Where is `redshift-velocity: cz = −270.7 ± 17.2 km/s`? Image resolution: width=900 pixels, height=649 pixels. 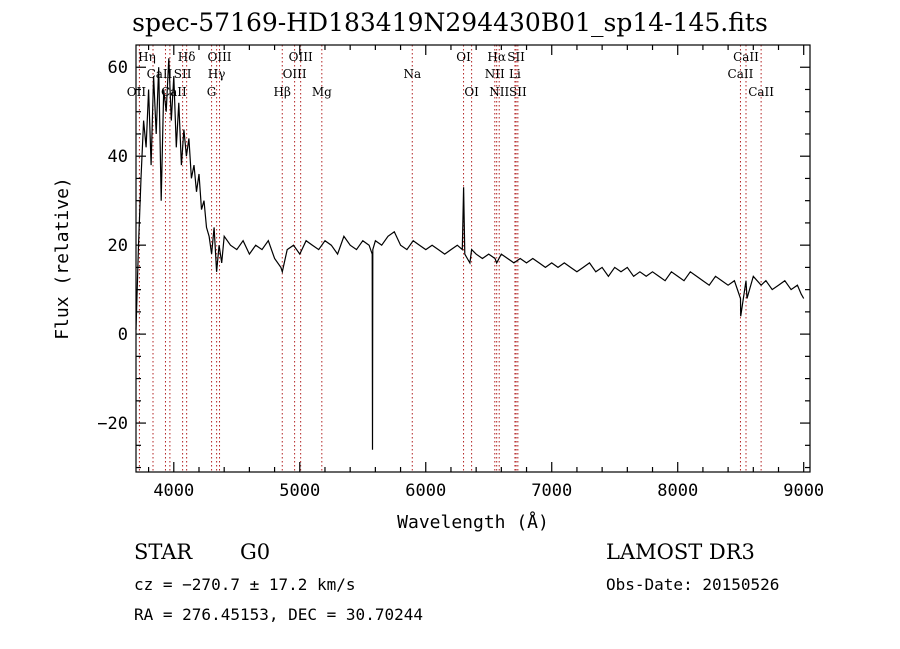
redshift-velocity: cz = −270.7 ± 17.2 km/s is located at coordinates (245, 584).